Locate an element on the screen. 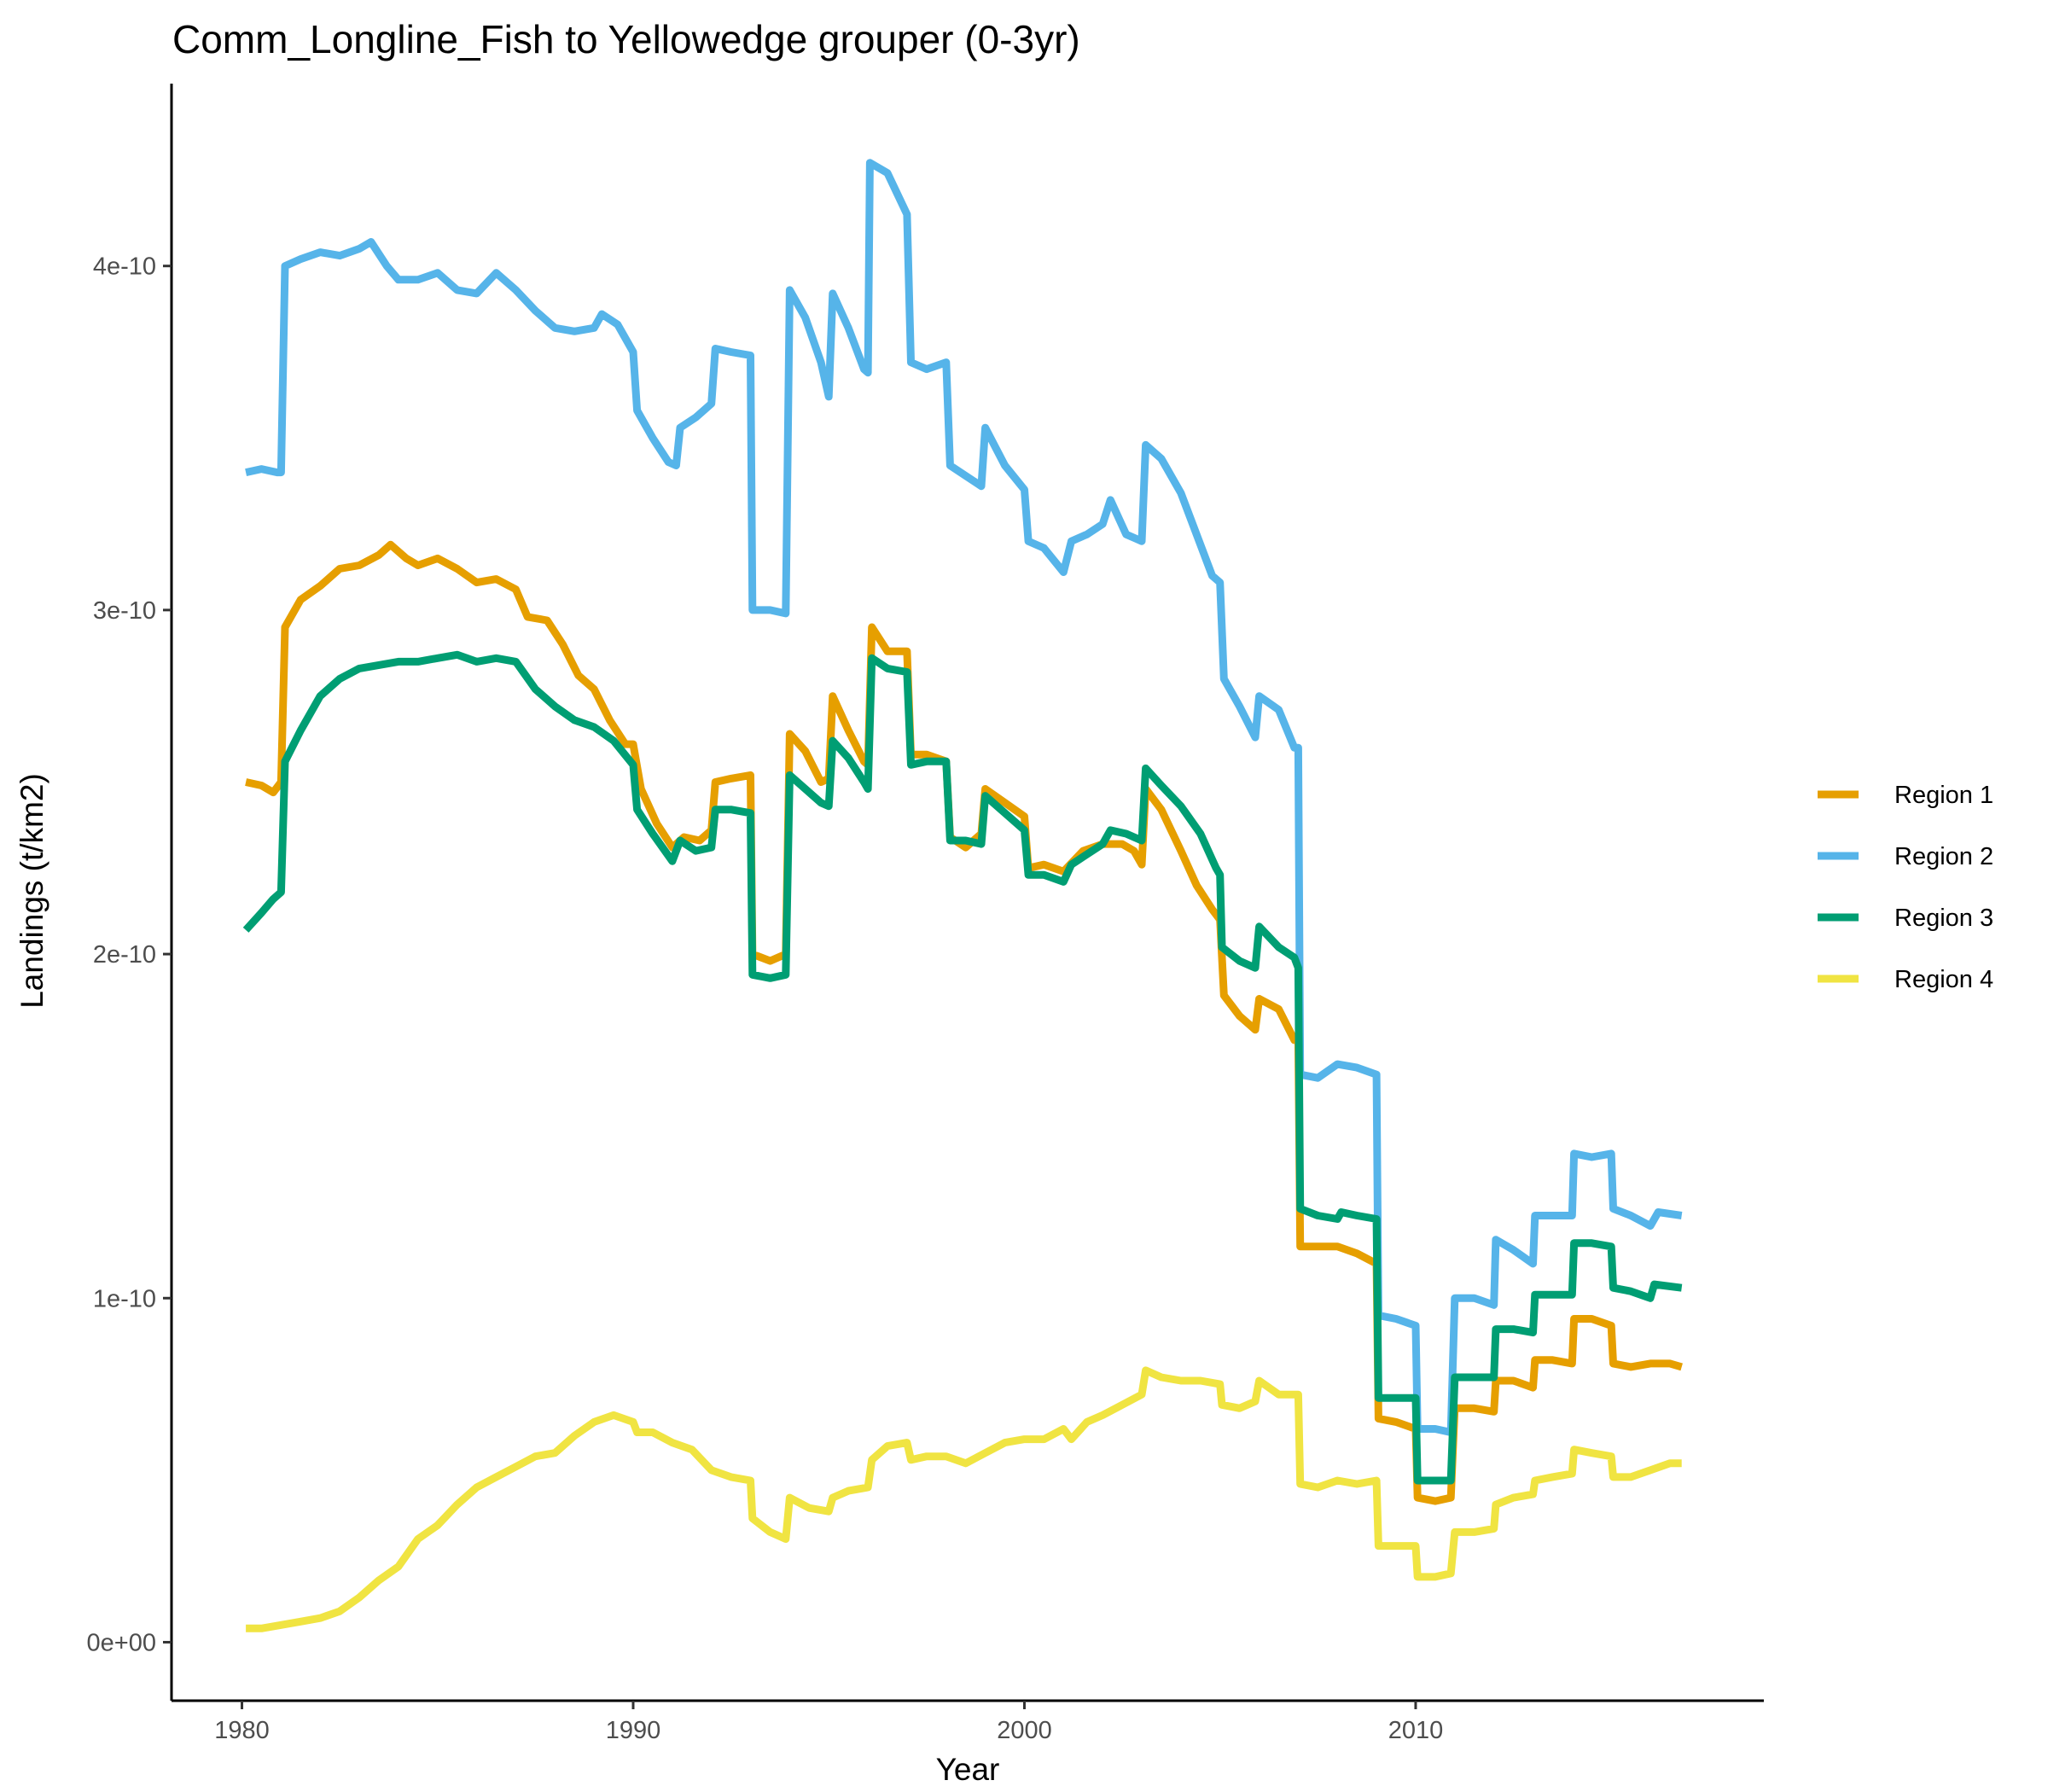 The height and width of the screenshot is (1792, 2048). x-tick-label: 2010 is located at coordinates (1416, 1730).